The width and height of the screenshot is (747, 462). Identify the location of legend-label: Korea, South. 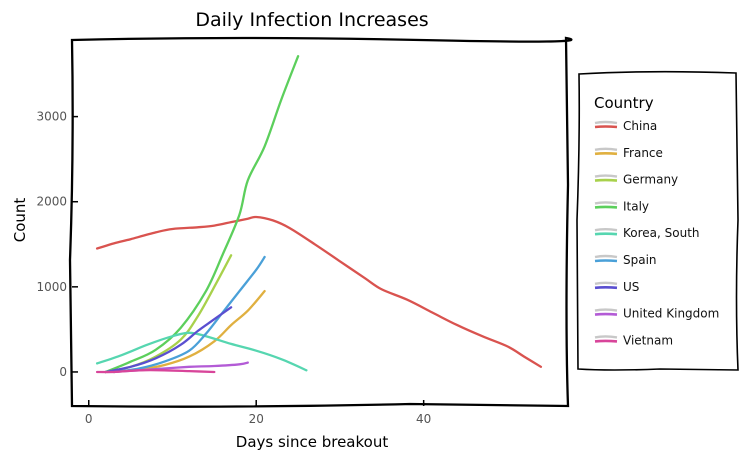
(661, 233).